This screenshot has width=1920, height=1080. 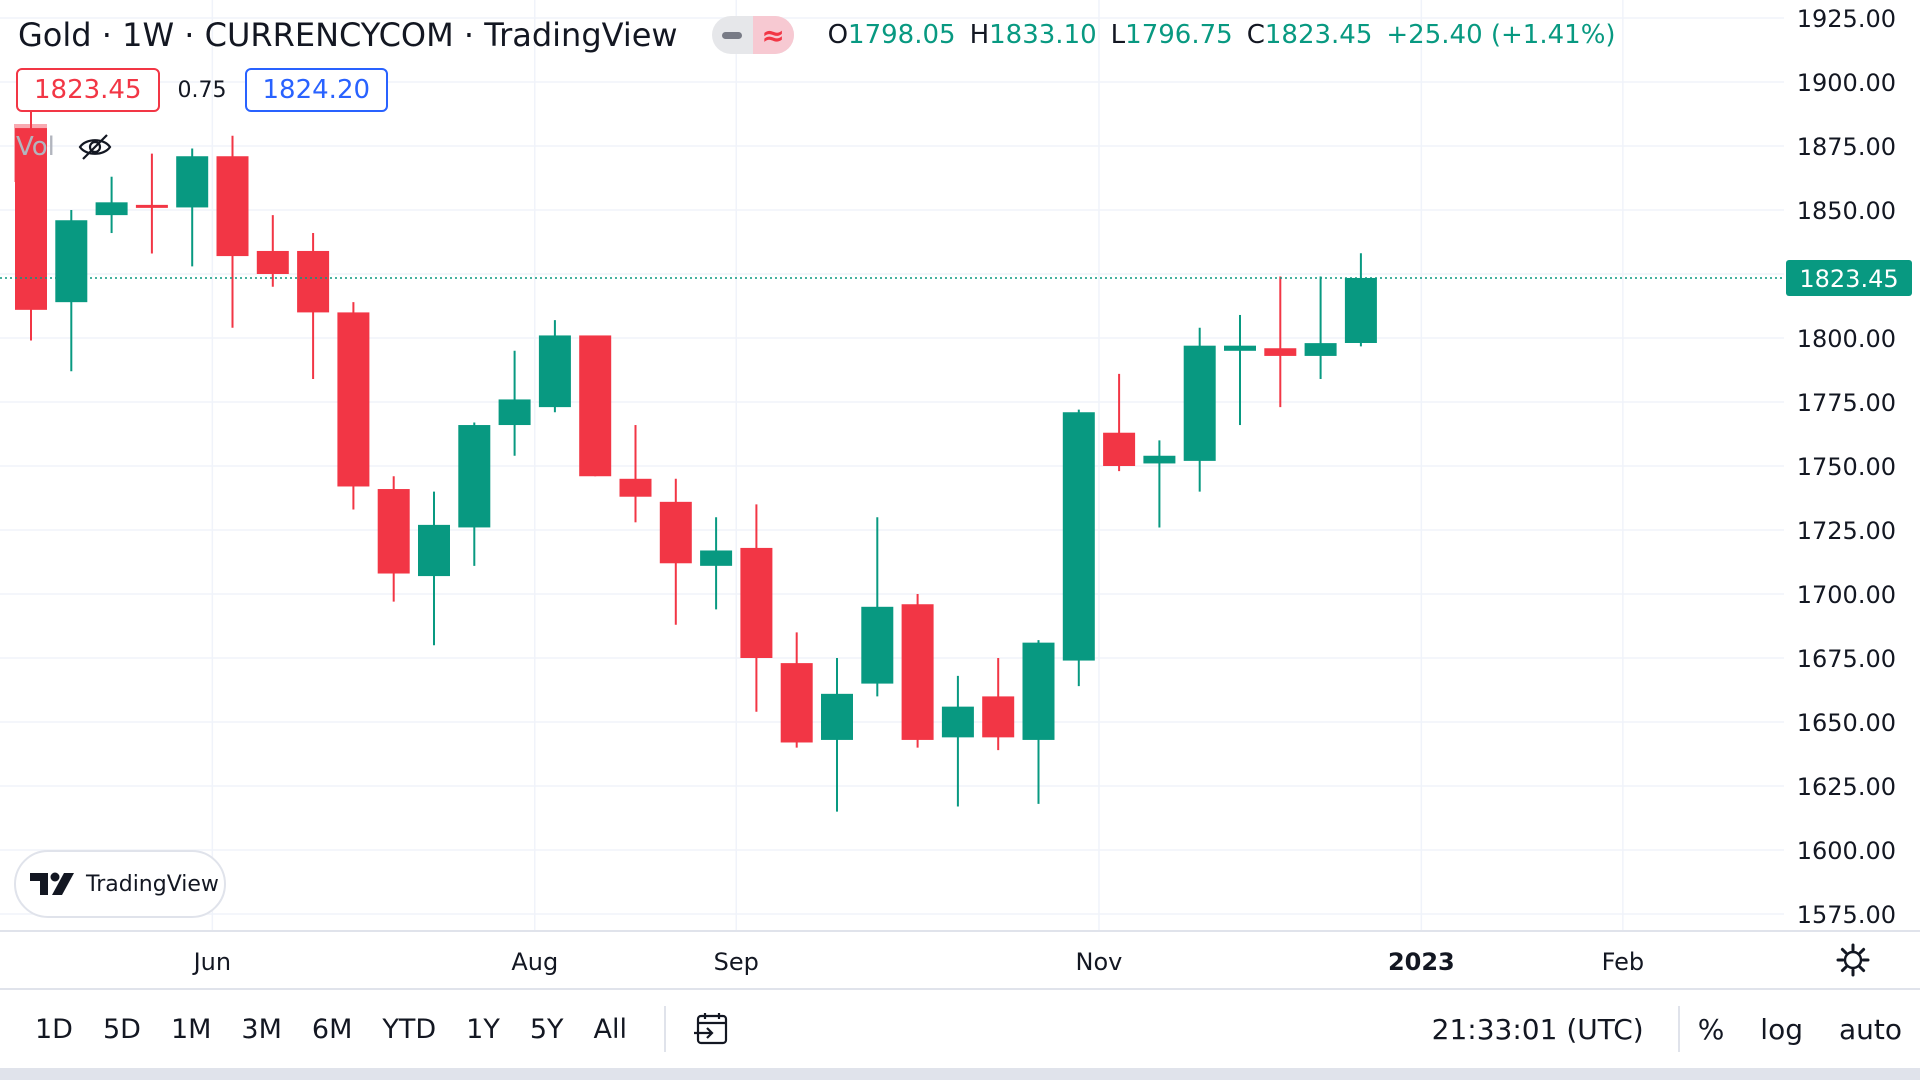 I want to click on x-tick-label: Aug, so click(x=534, y=962).